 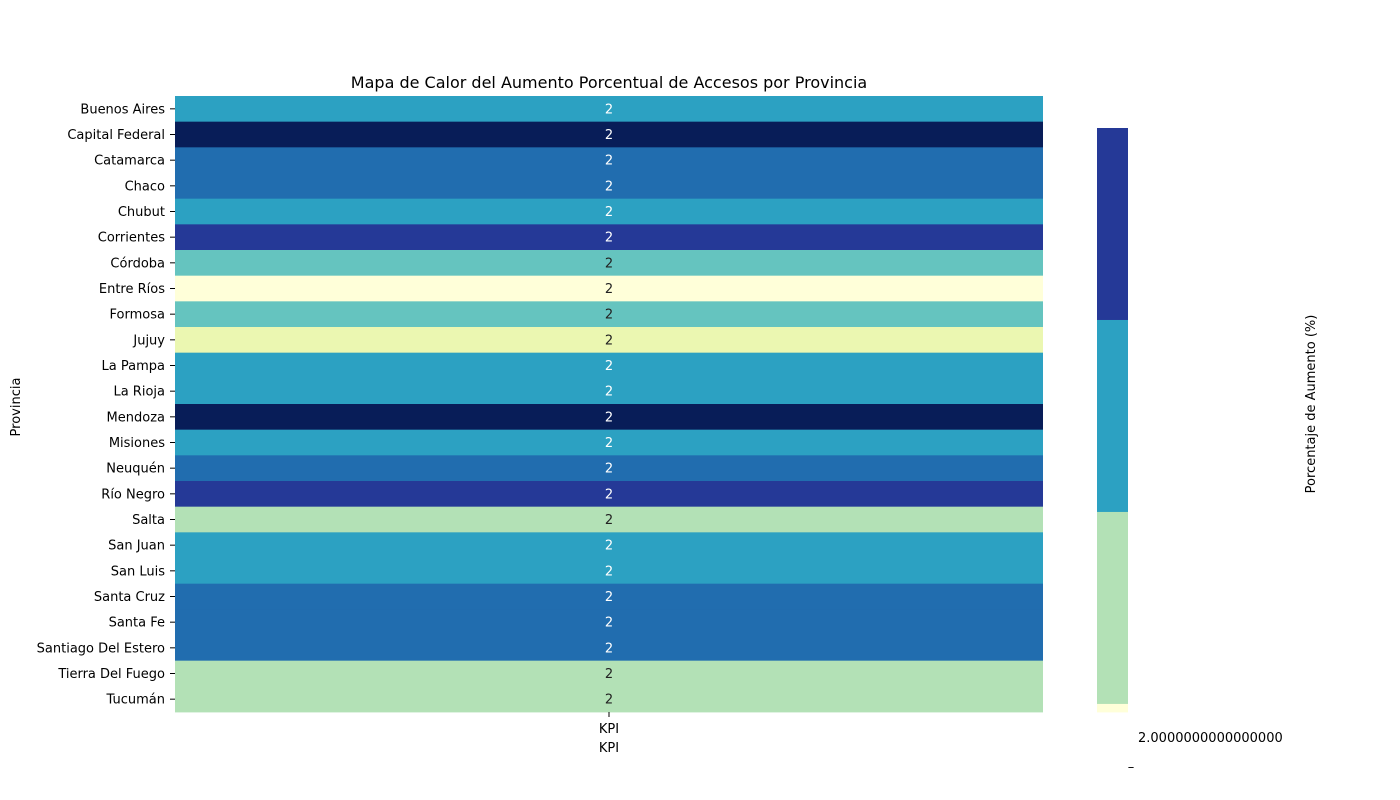 What do you see at coordinates (138, 571) in the screenshot?
I see `y-tick-label: San Luis` at bounding box center [138, 571].